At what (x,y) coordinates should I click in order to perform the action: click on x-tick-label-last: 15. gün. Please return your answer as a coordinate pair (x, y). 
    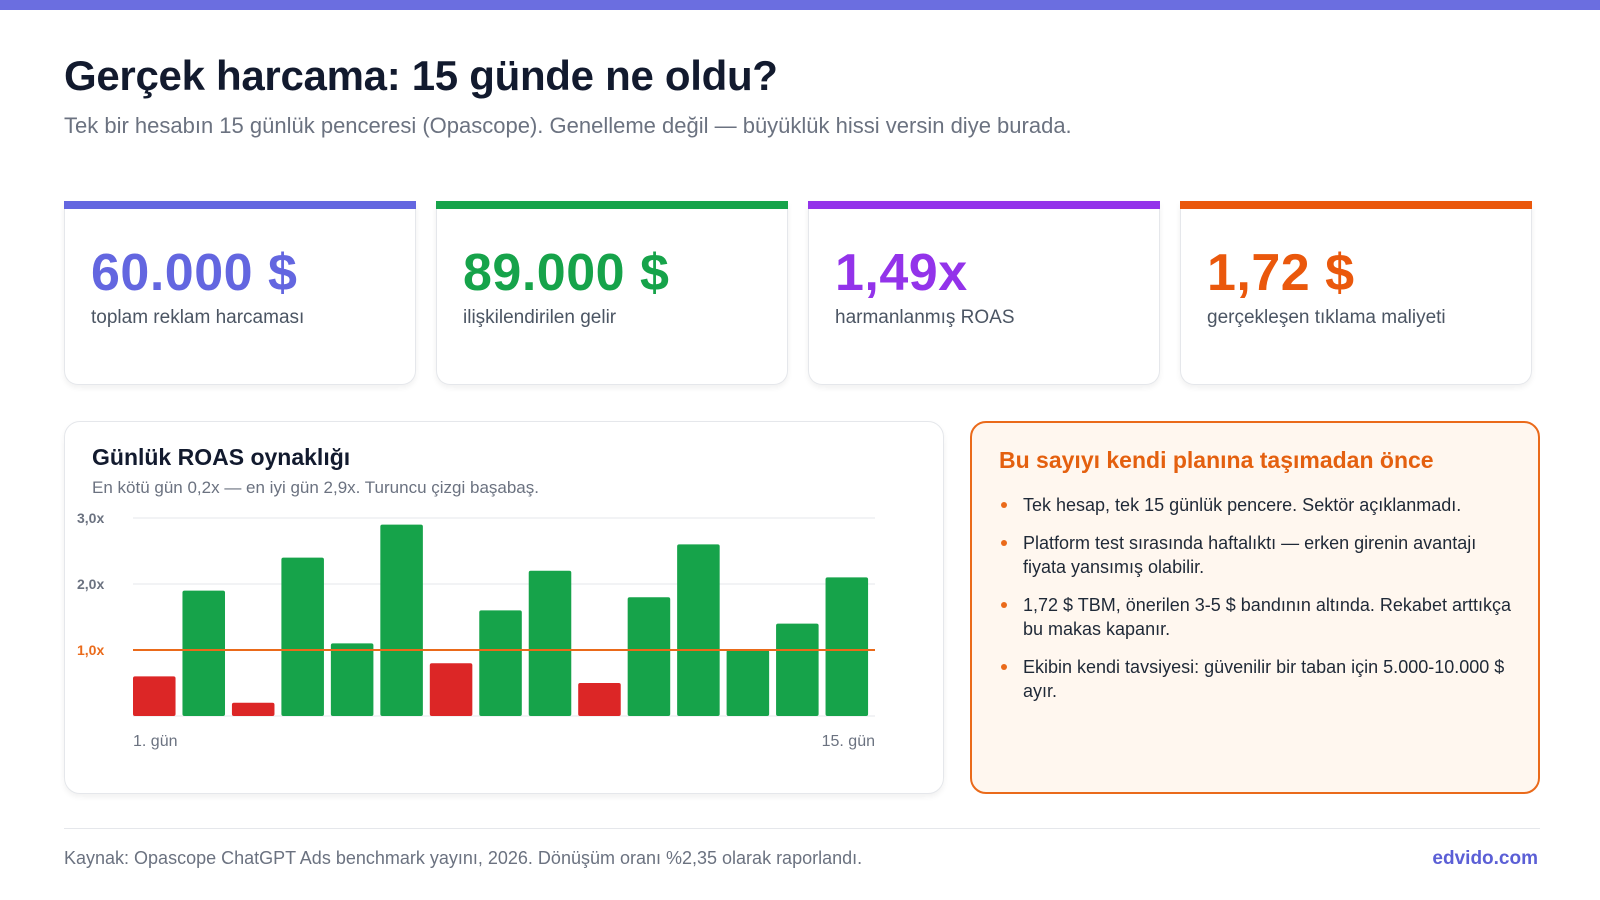
    Looking at the image, I should click on (848, 741).